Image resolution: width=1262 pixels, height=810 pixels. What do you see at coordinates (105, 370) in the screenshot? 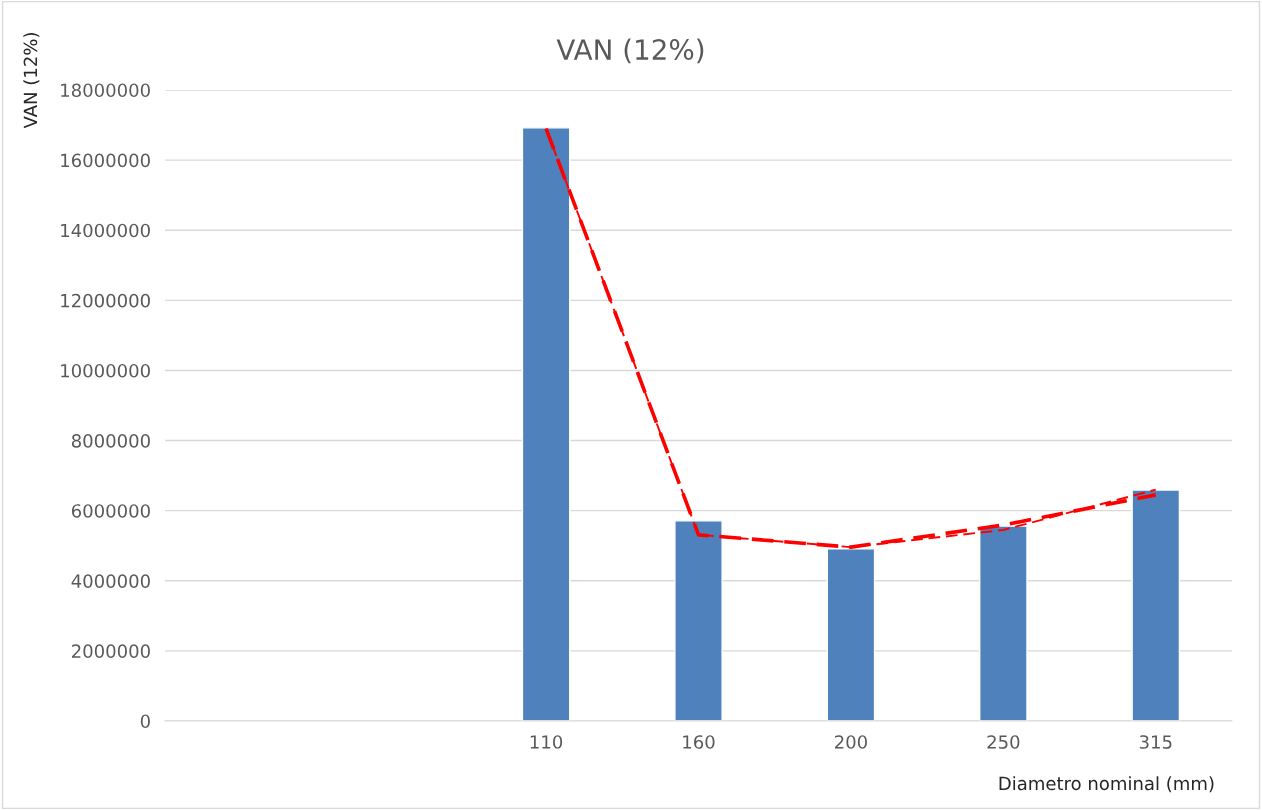
I see `y-tick-label: 10000000` at bounding box center [105, 370].